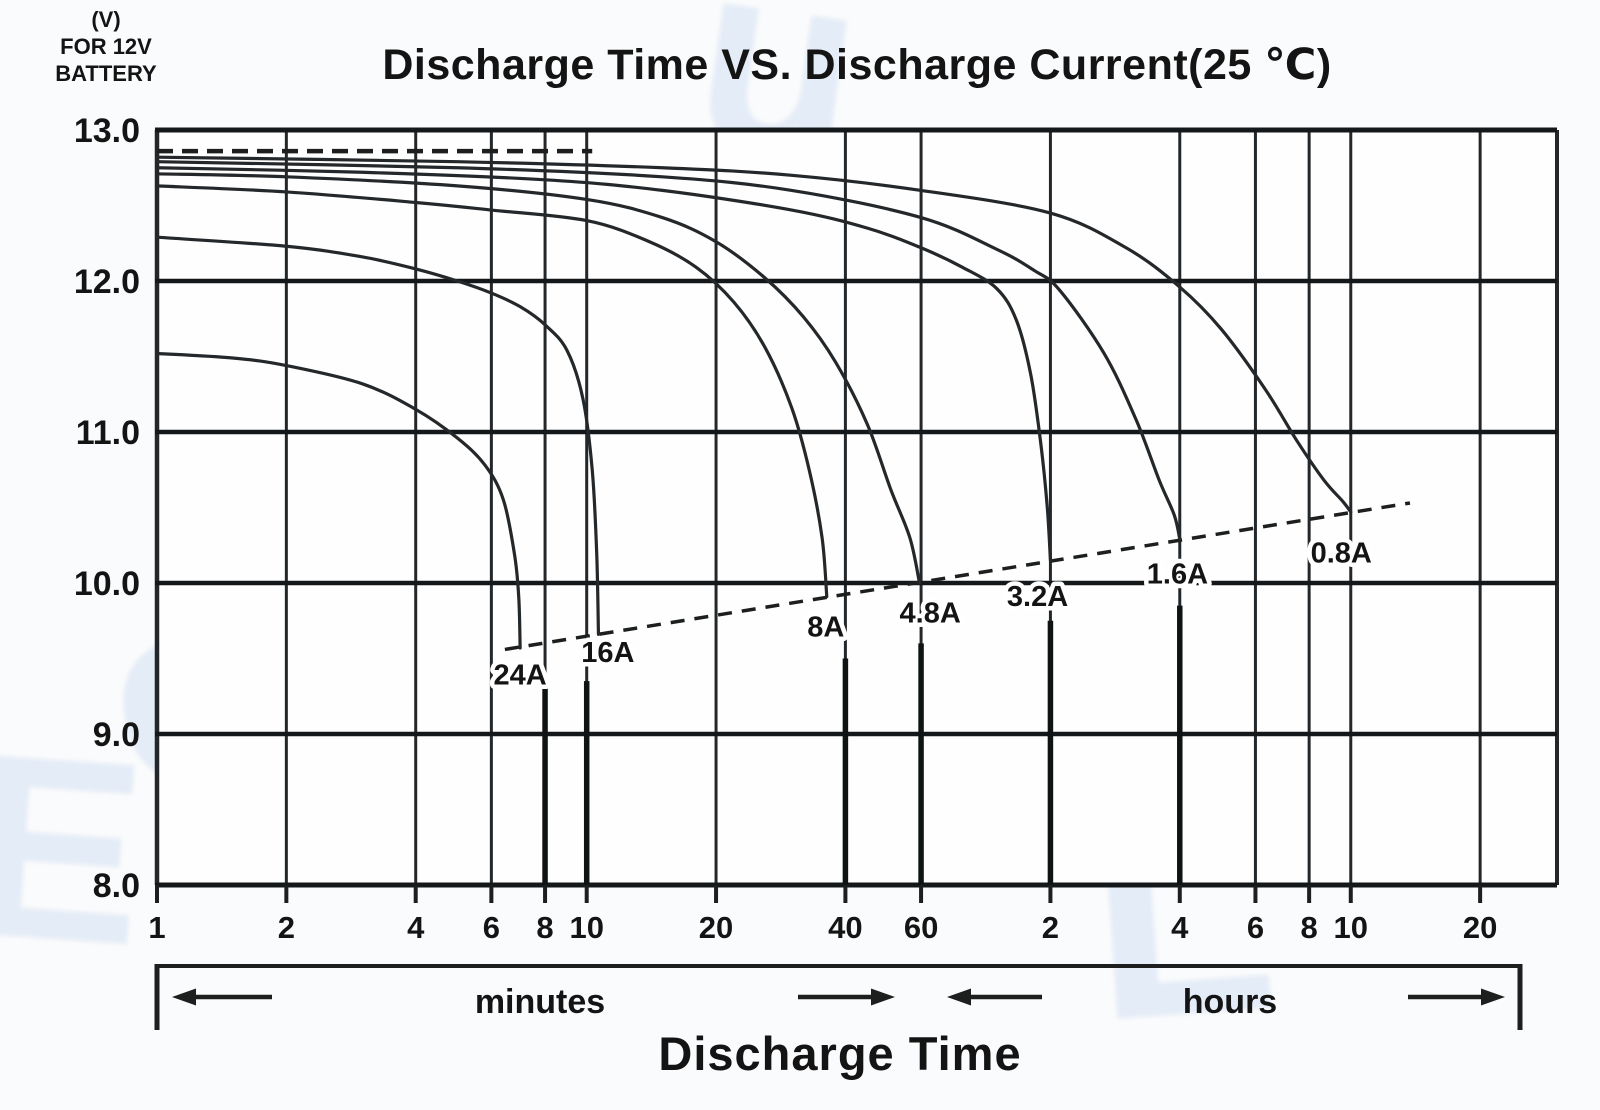 This screenshot has width=1600, height=1110. I want to click on curve-label-1.6A: 1.6A, so click(1177, 574).